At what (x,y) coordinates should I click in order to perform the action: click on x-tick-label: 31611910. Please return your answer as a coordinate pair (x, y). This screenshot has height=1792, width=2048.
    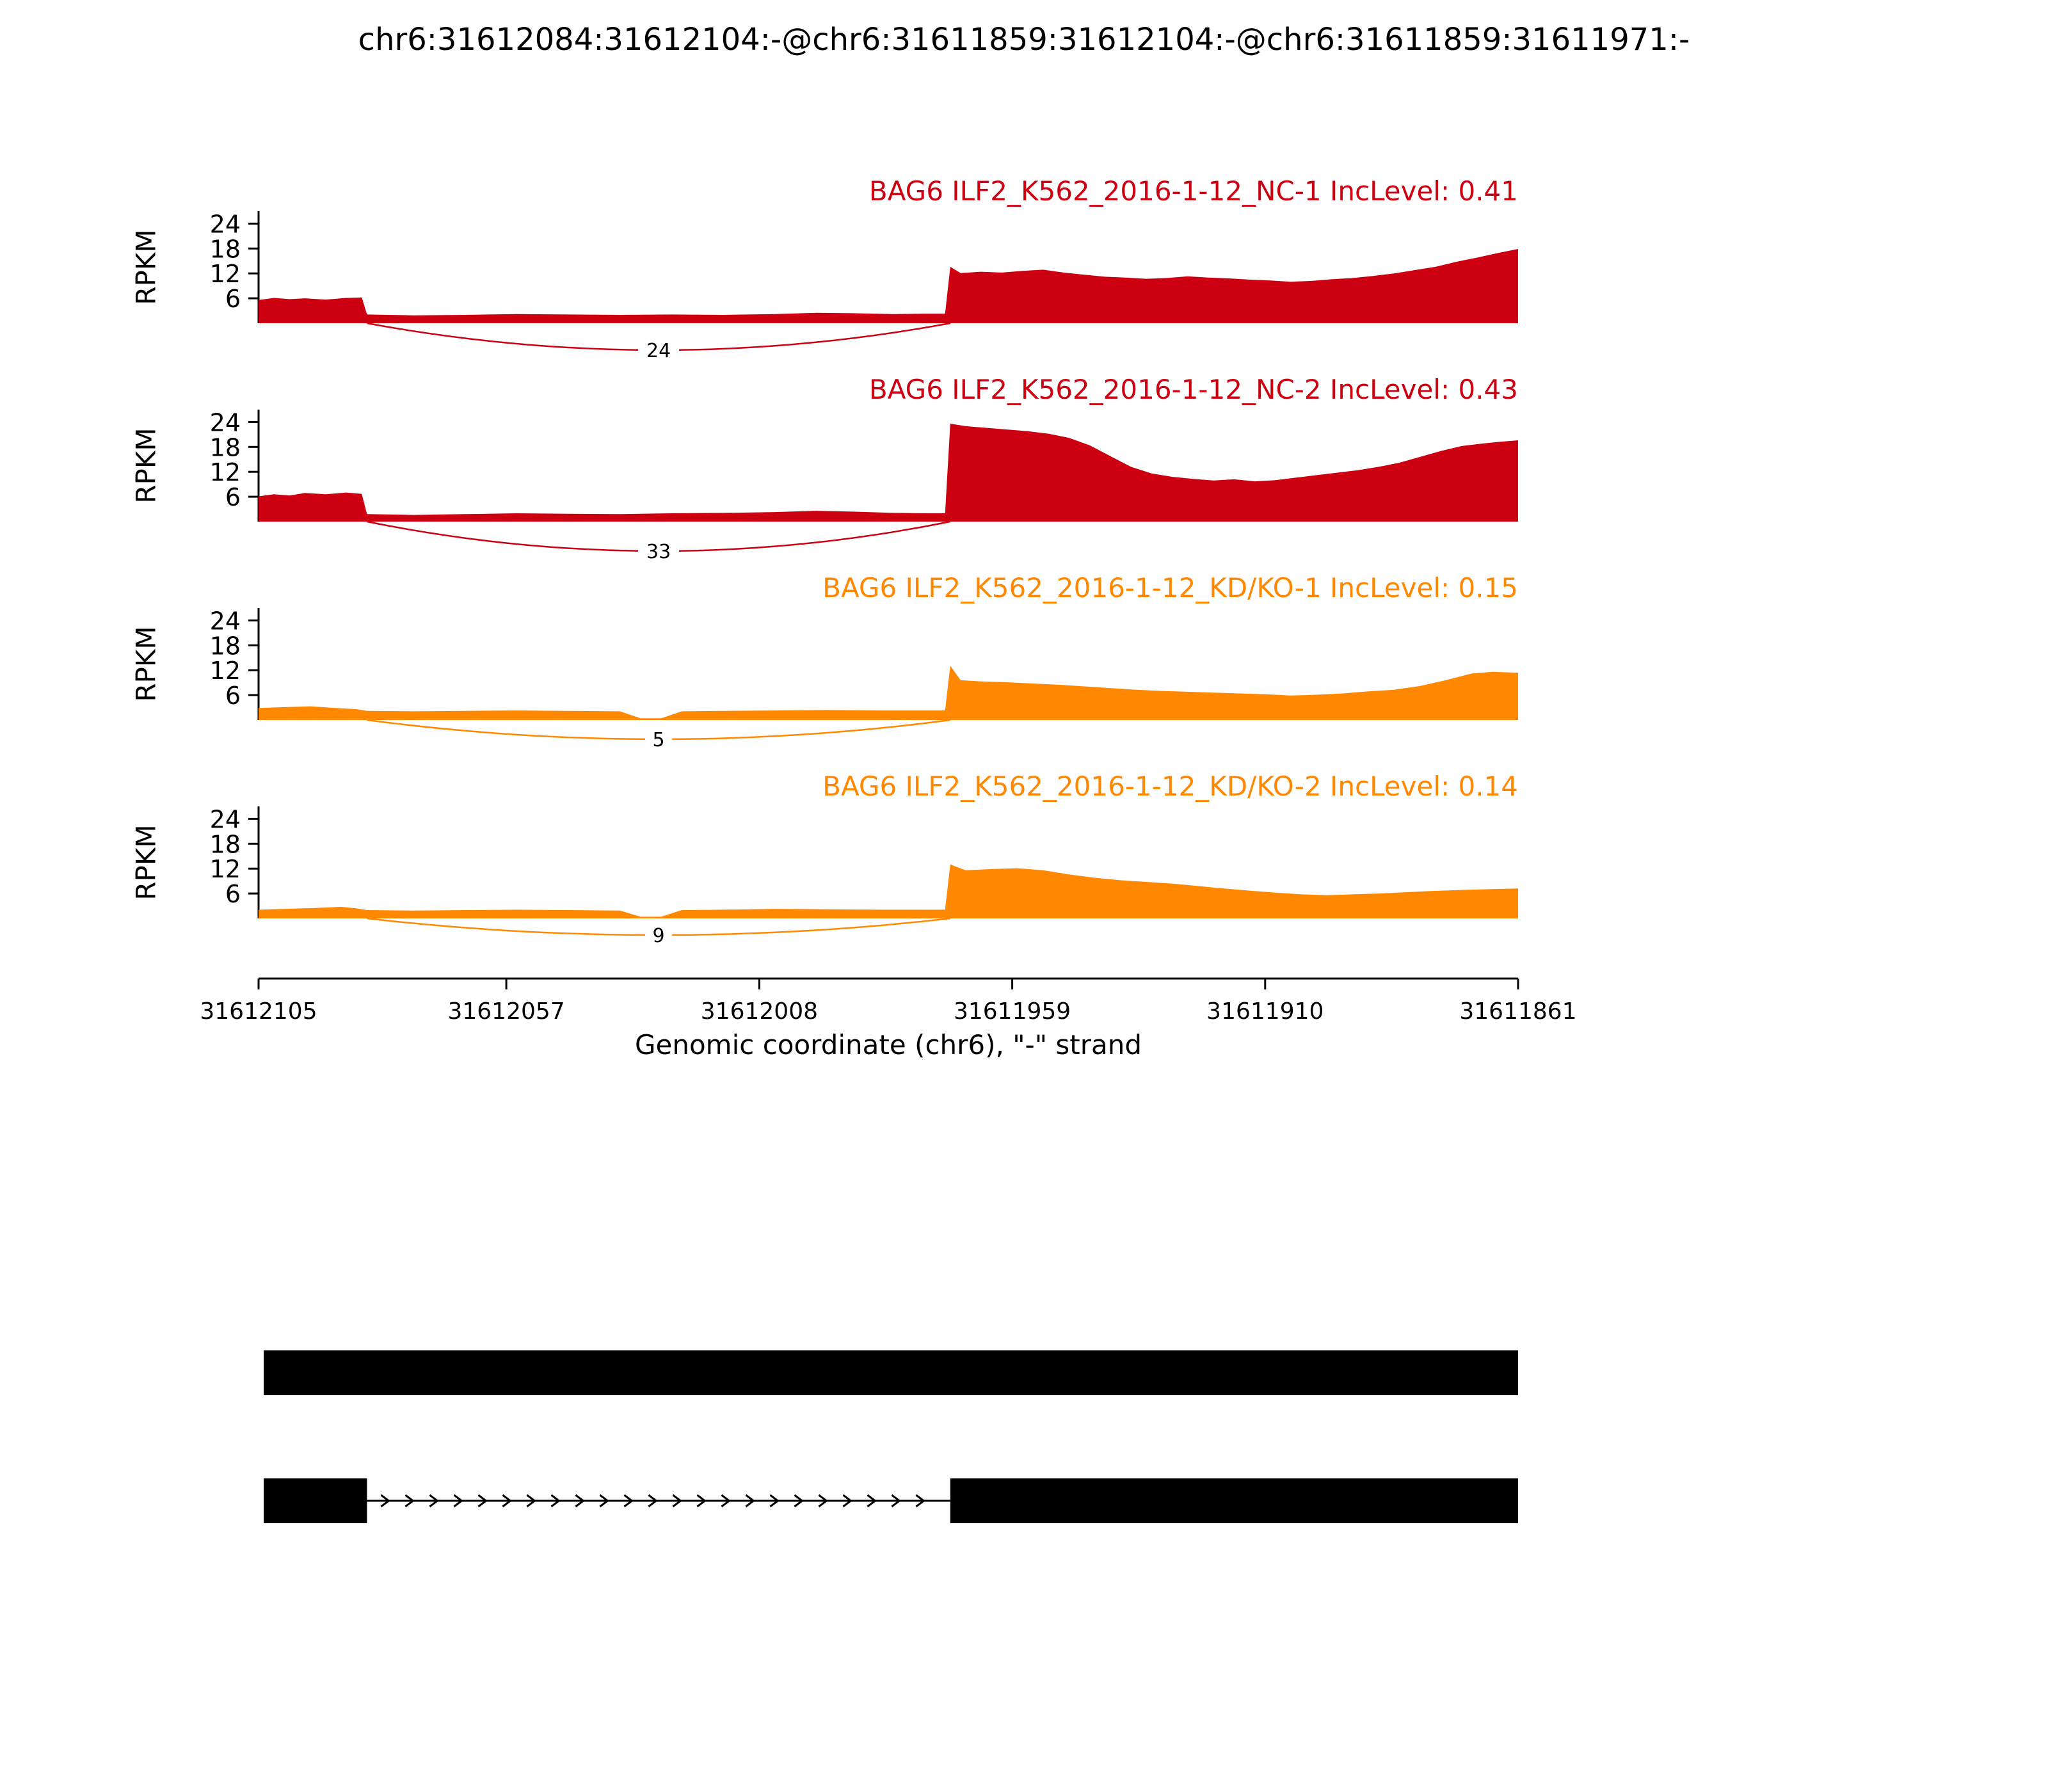
    Looking at the image, I should click on (1265, 1011).